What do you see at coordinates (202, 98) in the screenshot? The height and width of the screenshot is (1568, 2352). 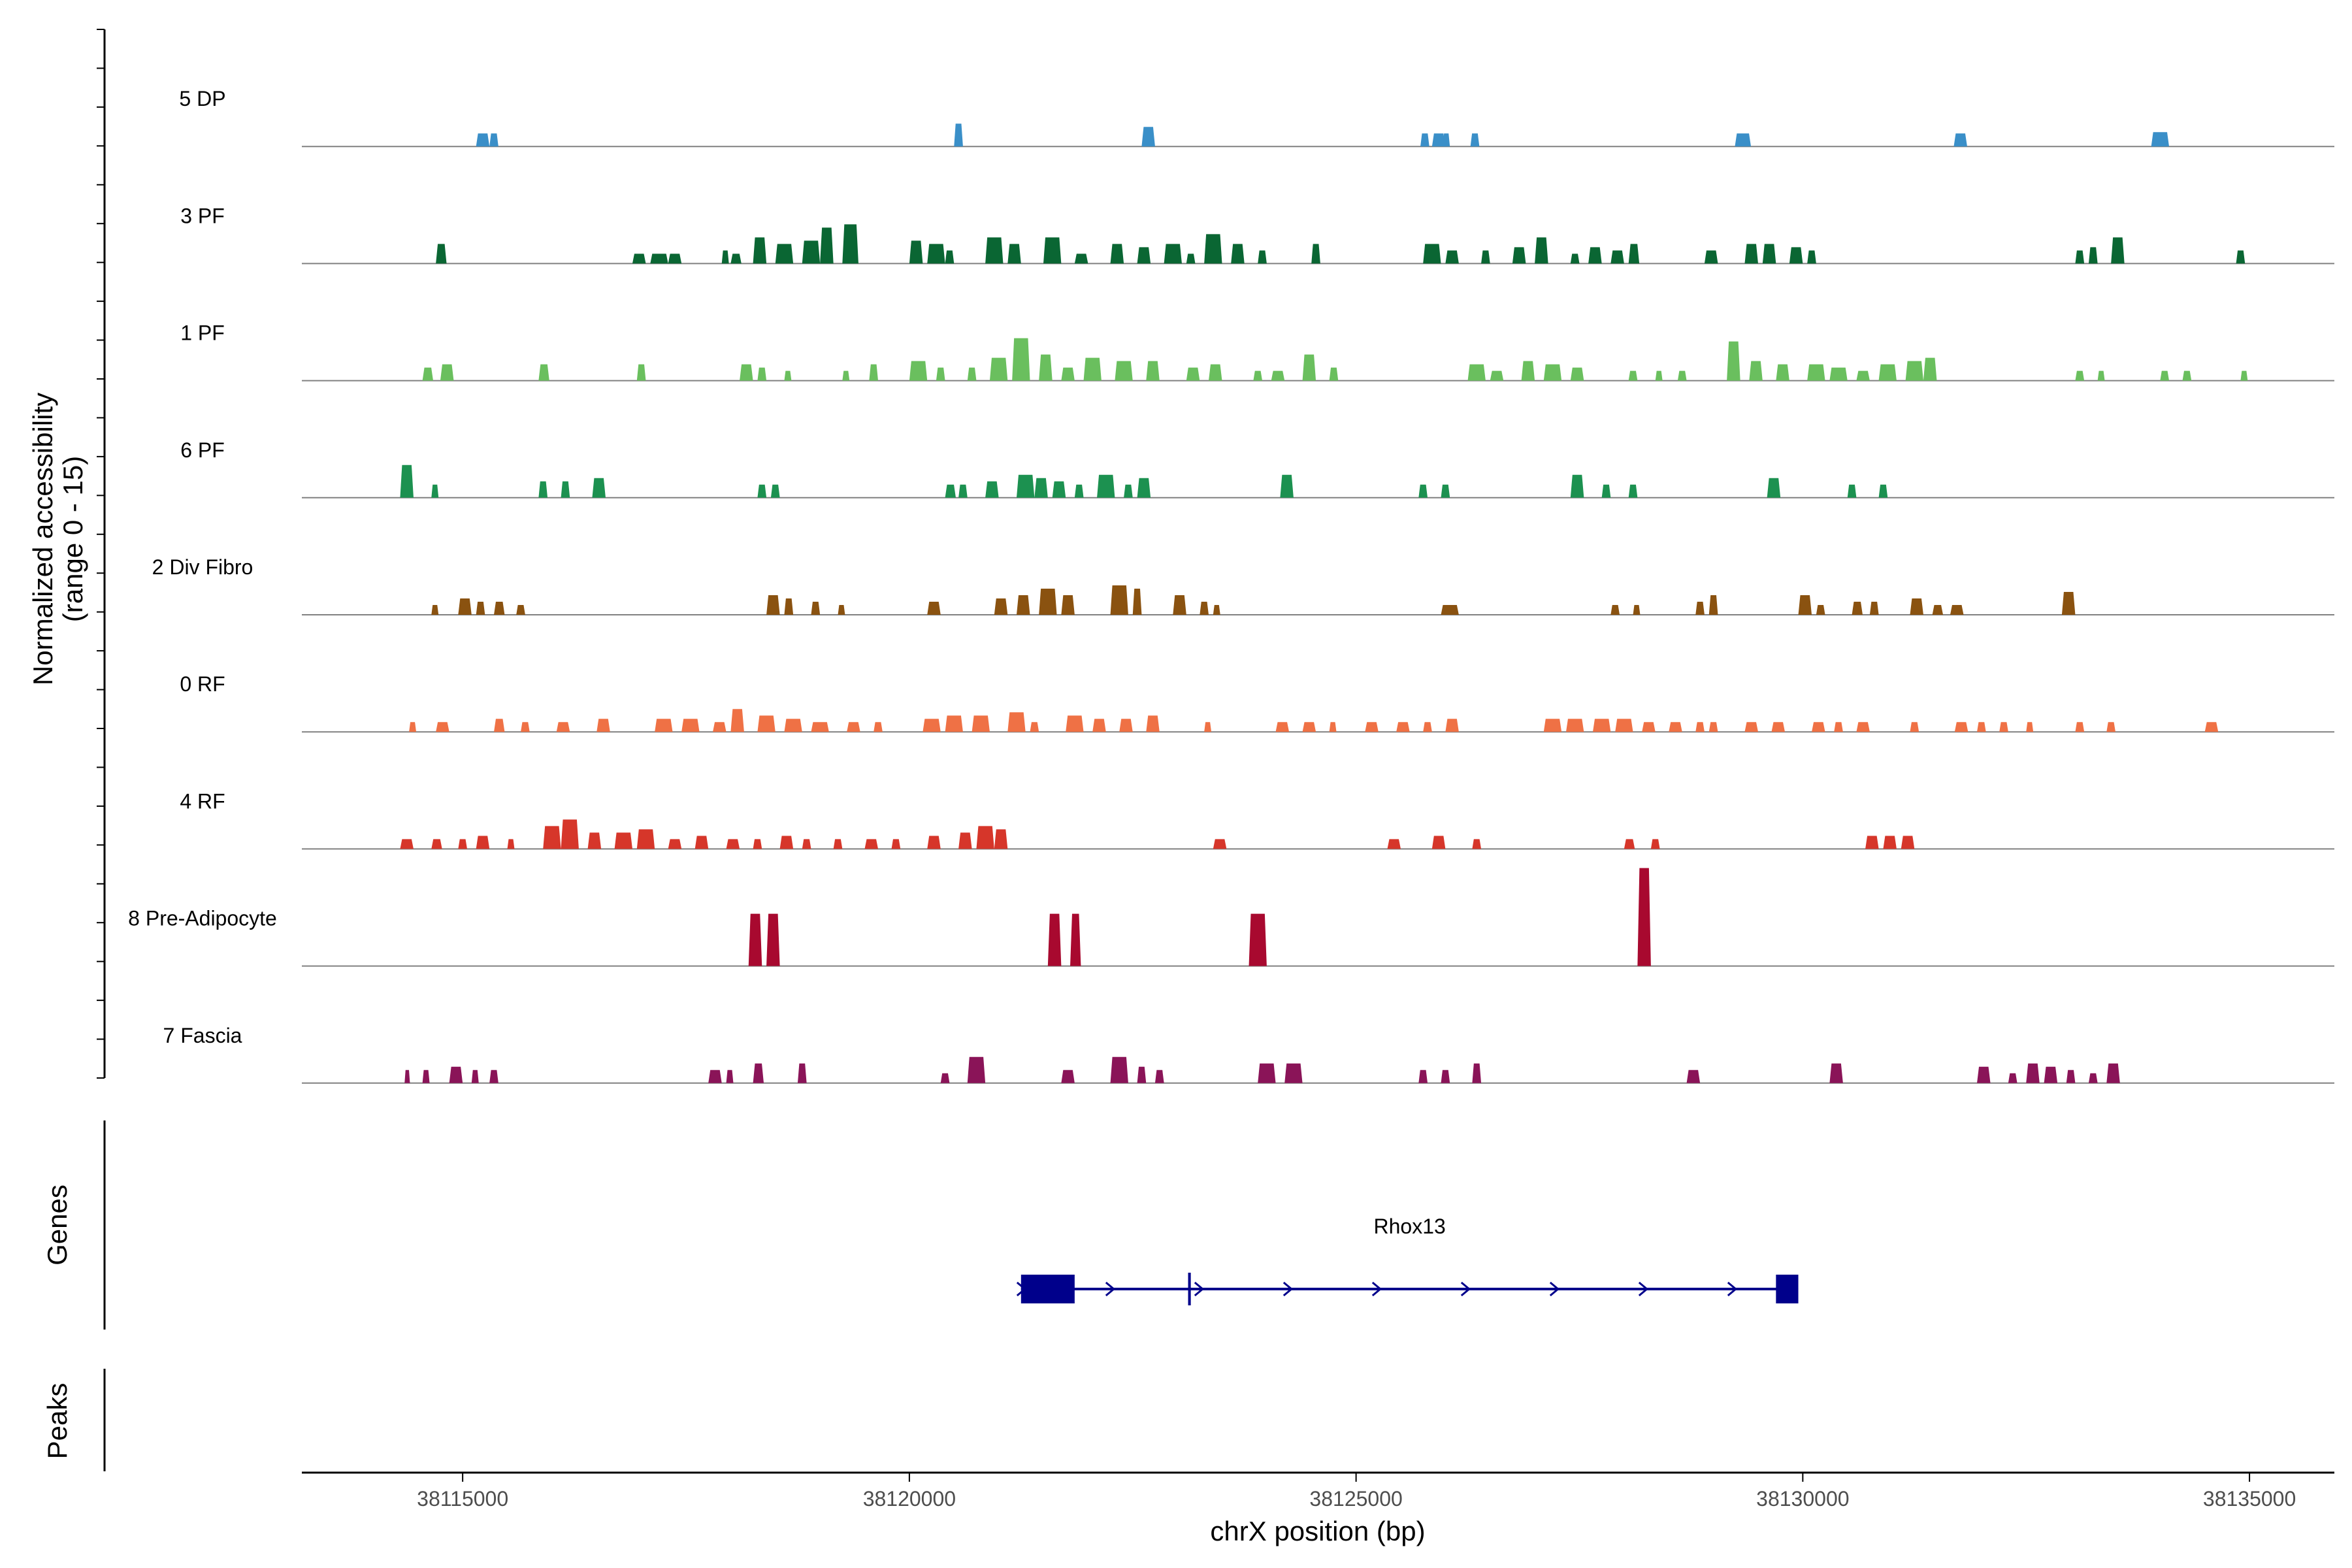 I see `track-label: 5 DP` at bounding box center [202, 98].